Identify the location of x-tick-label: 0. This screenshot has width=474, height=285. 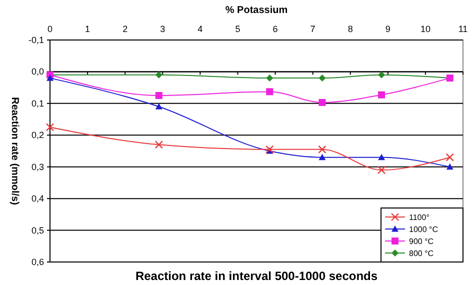
(50, 29).